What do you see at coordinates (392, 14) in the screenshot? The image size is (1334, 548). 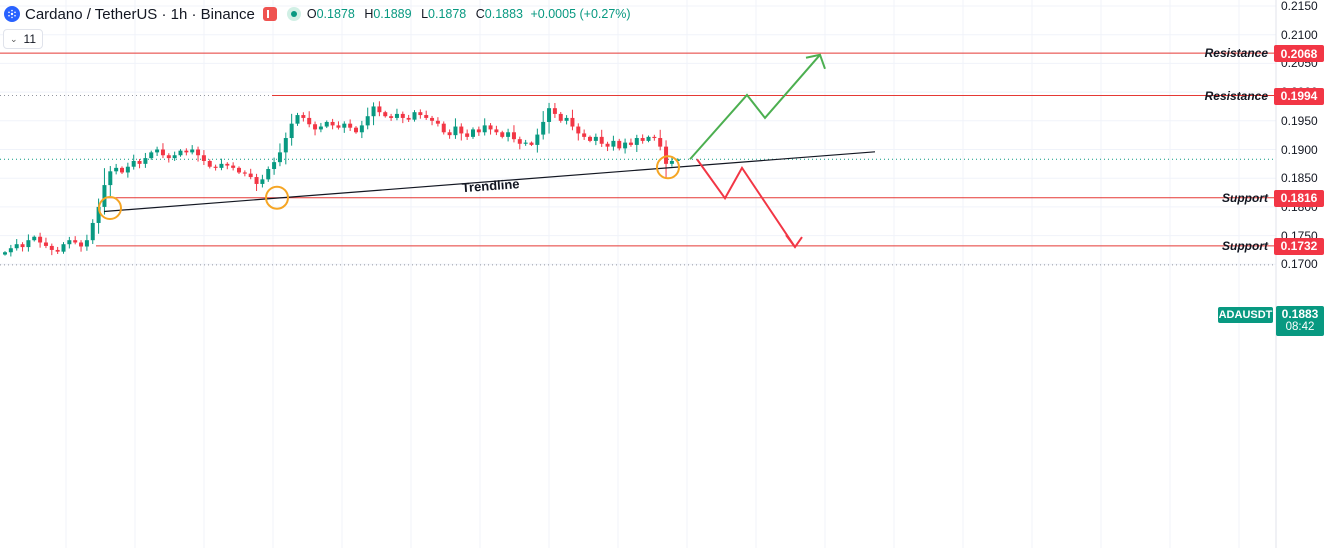 I see `high-value: 0.1889` at bounding box center [392, 14].